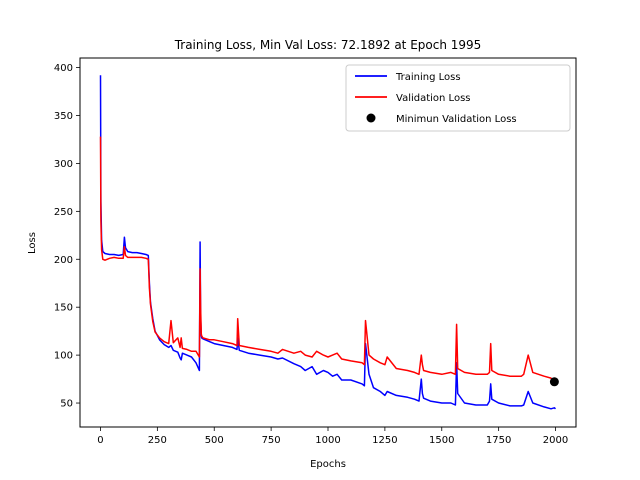  What do you see at coordinates (328, 464) in the screenshot?
I see `x-axis-label: Epochs` at bounding box center [328, 464].